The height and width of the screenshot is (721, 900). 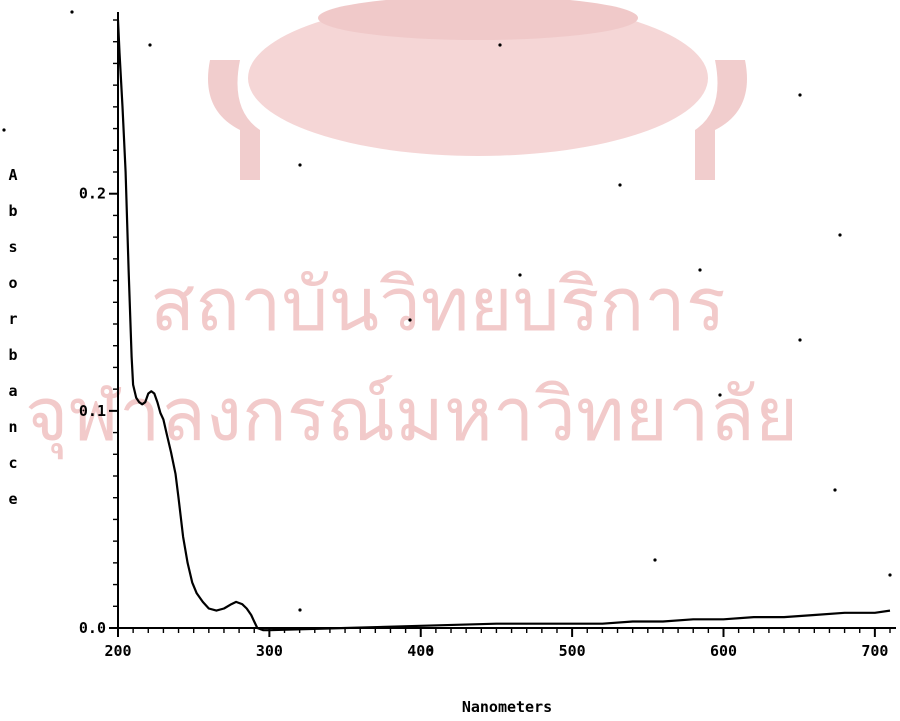 I want to click on y-tick-labels: 0.0 0.1 0.2, so click(x=92, y=411).